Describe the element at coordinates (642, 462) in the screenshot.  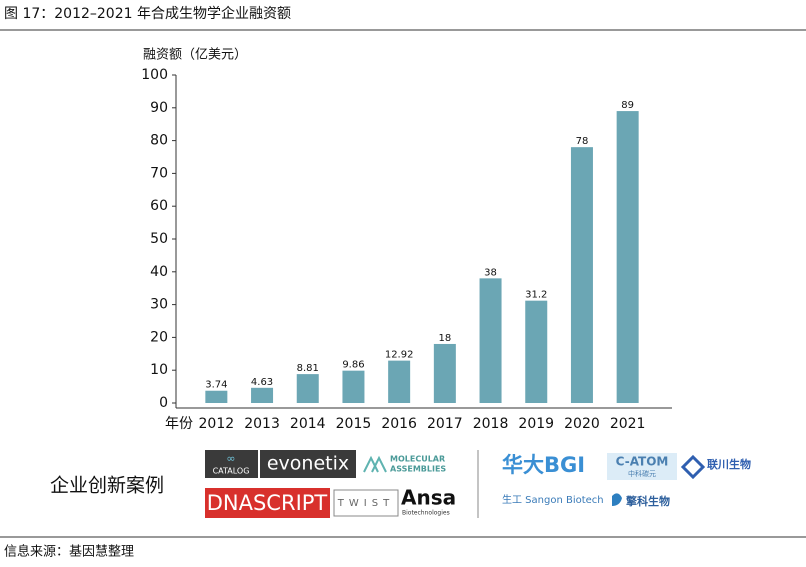
I see `logo: C-ATOM` at that location.